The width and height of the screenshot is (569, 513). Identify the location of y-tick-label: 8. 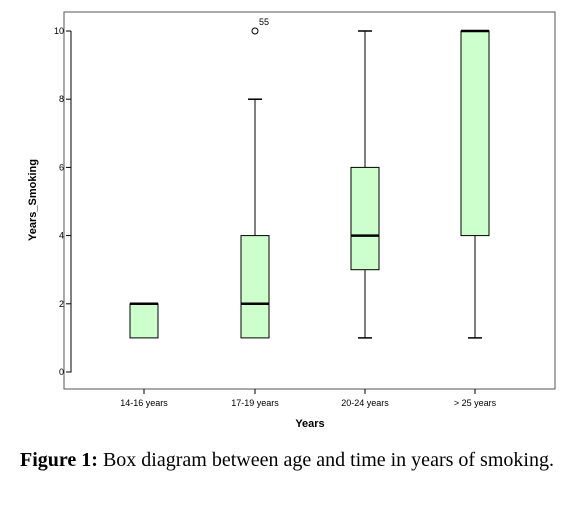
(61, 99).